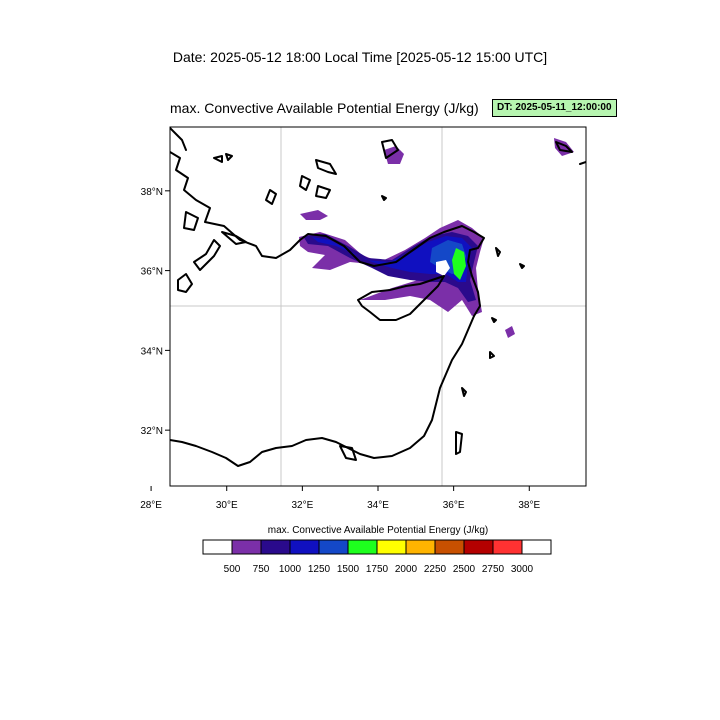 The image size is (720, 720). What do you see at coordinates (529, 505) in the screenshot?
I see `lon-label: 38°E` at bounding box center [529, 505].